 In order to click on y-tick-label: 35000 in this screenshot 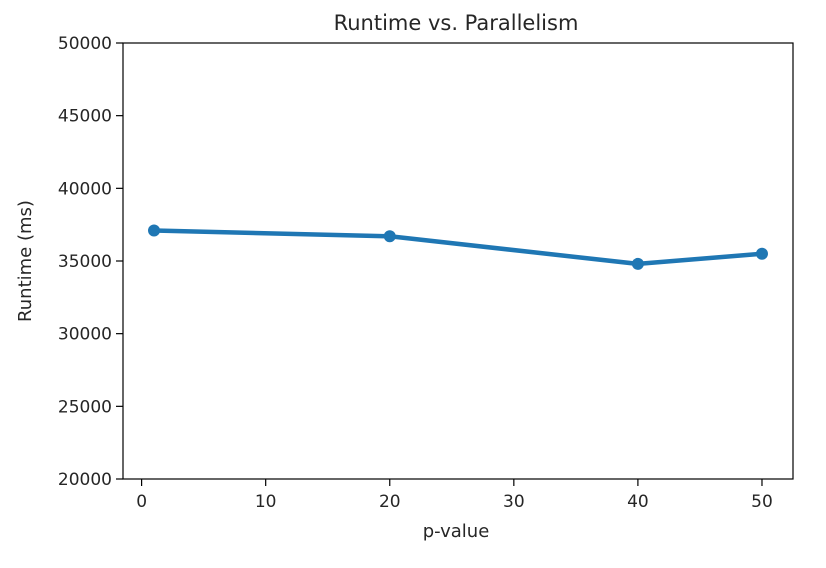, I will do `click(85, 262)`.